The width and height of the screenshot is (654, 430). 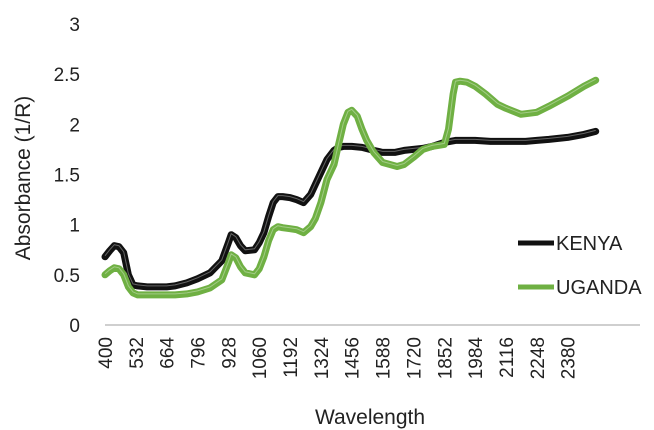 I want to click on x-tick-label: 664, so click(x=168, y=353).